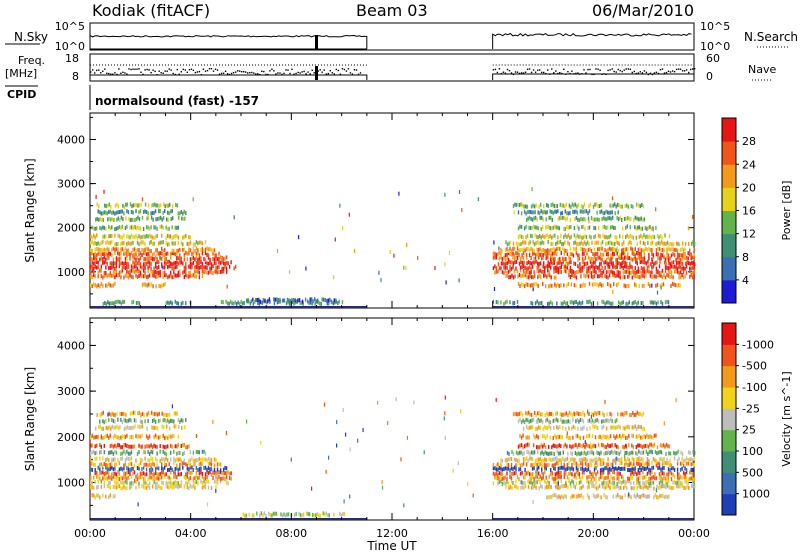 The image size is (800, 554). Describe the element at coordinates (694, 533) in the screenshot. I see `x-tick-label: 00:00` at that location.